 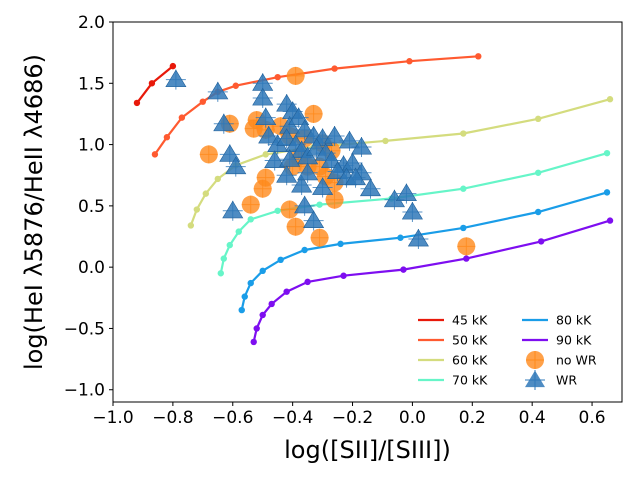 I want to click on x-axis-label: log([SII]/[SIII]), so click(x=367, y=450).